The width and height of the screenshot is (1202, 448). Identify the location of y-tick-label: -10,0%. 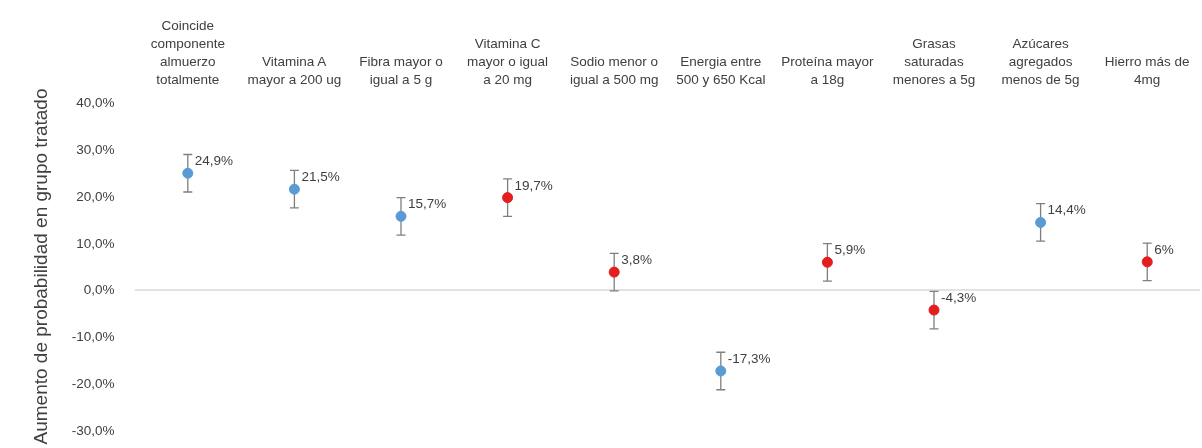
(93, 337).